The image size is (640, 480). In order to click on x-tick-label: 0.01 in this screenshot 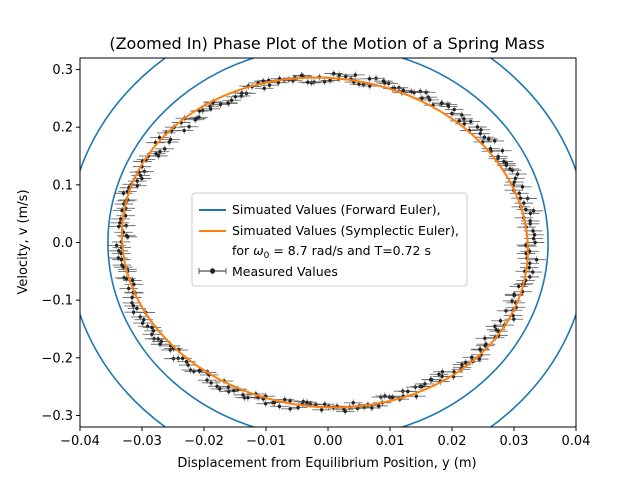, I will do `click(390, 441)`.